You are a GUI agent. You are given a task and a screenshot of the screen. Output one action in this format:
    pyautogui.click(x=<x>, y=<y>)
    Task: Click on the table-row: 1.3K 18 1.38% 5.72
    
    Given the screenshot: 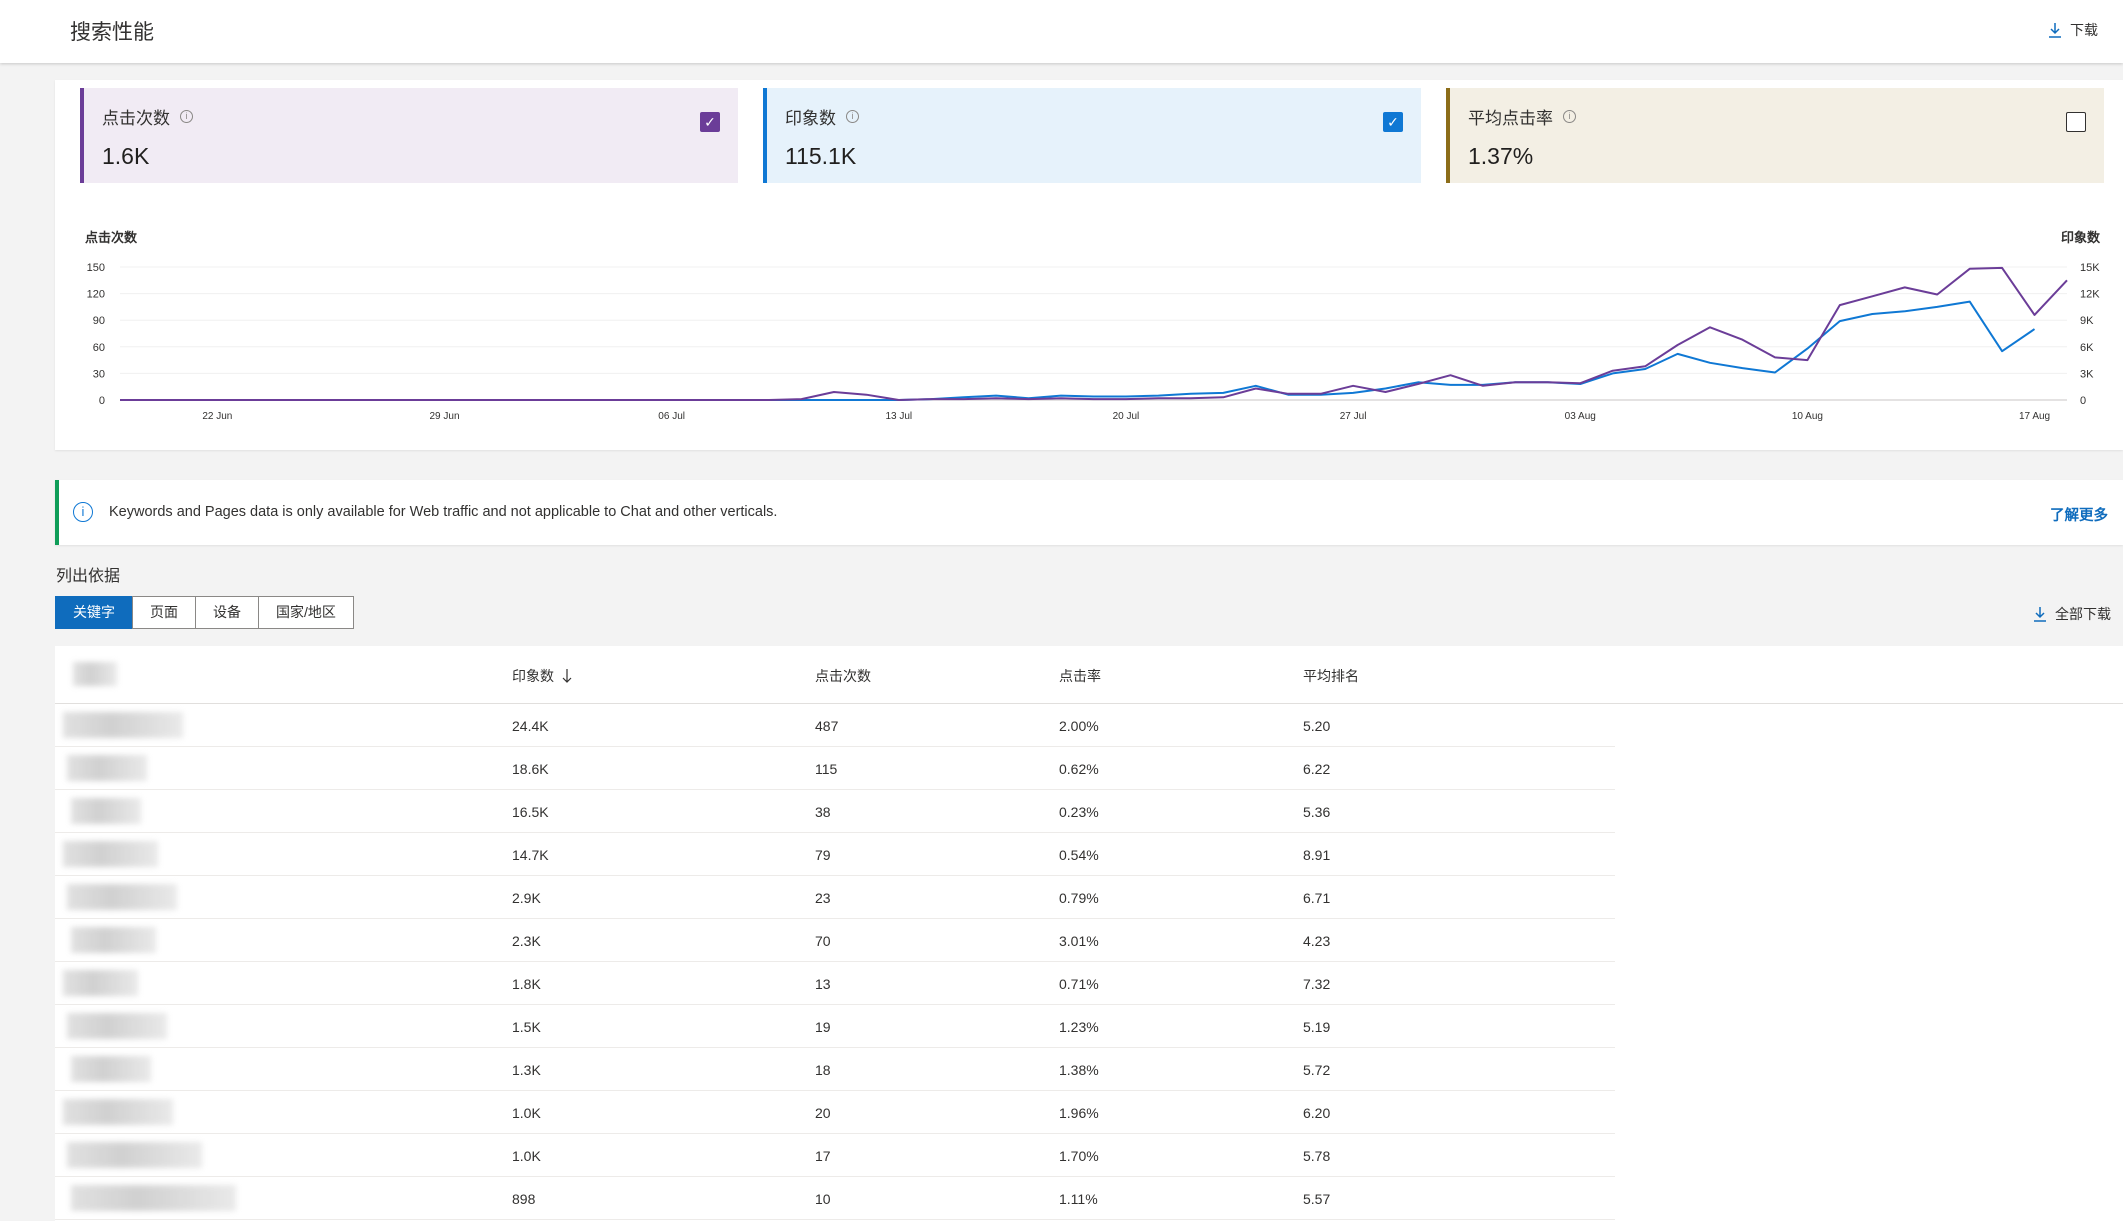 What is the action you would take?
    pyautogui.click(x=835, y=1069)
    